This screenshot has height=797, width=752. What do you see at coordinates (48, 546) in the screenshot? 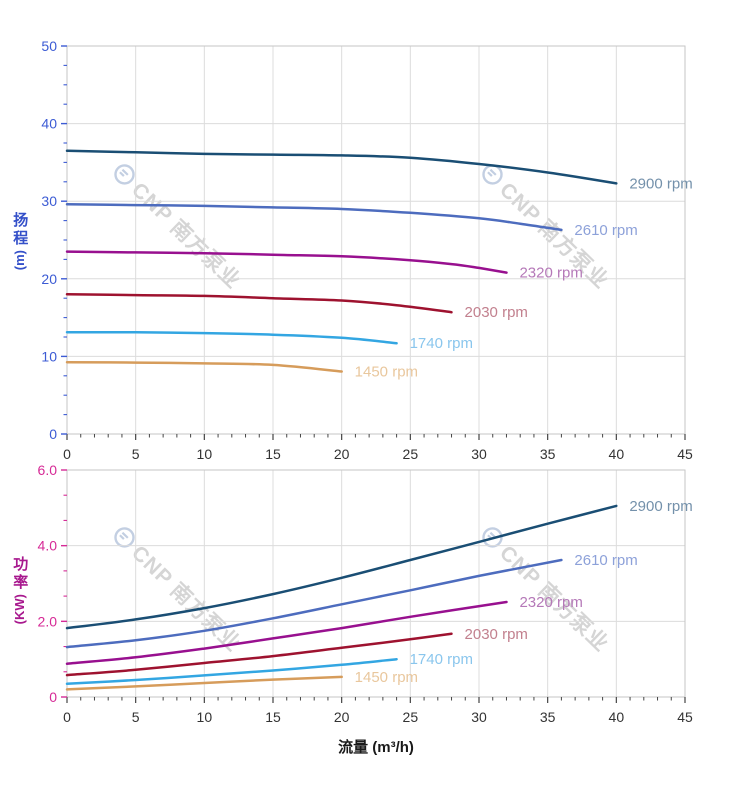
I see `y-tick-label: 4.0` at bounding box center [48, 546].